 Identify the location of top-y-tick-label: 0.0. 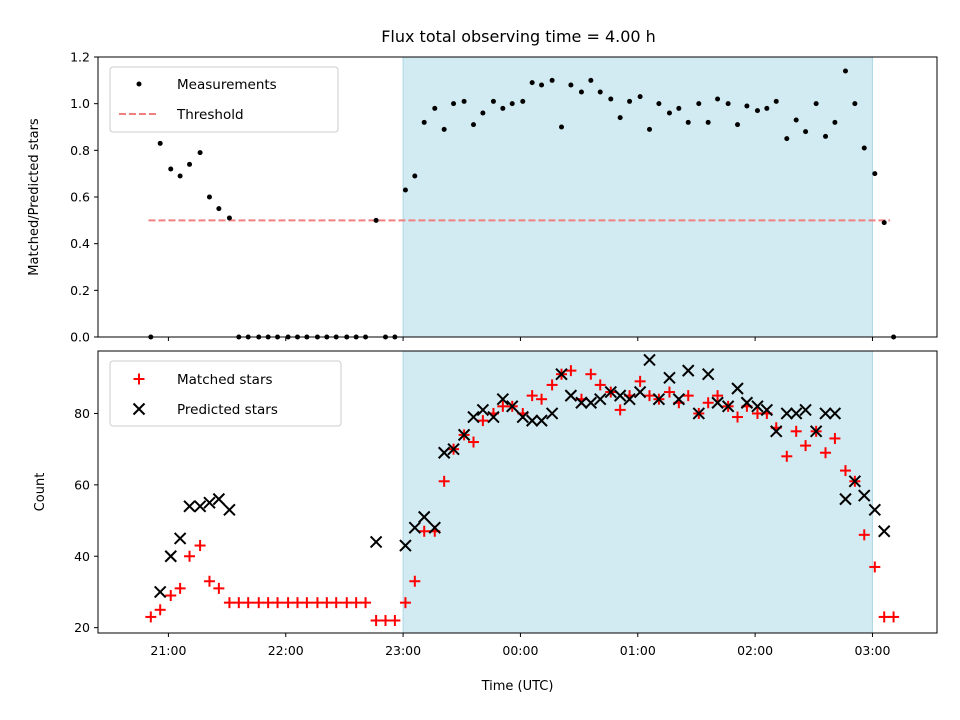
(80, 337).